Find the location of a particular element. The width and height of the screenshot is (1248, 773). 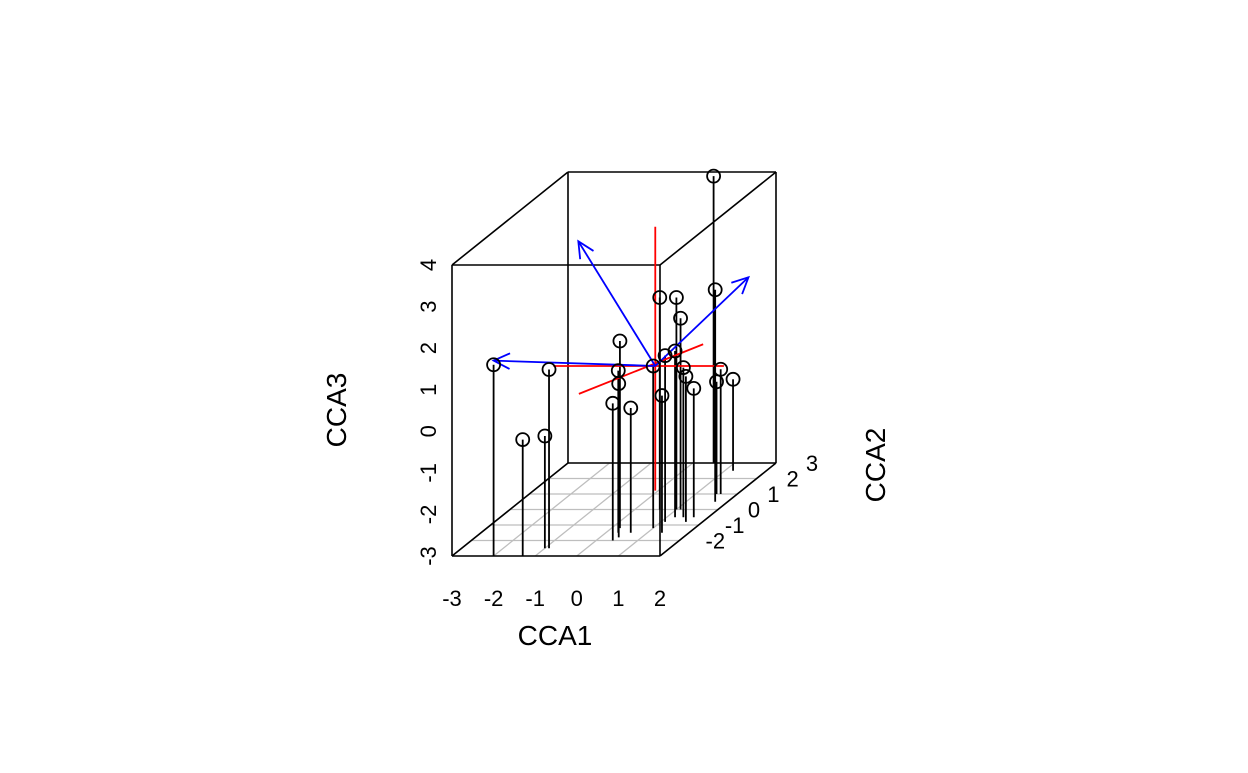

x-tick-label: -2 is located at coordinates (494, 598).